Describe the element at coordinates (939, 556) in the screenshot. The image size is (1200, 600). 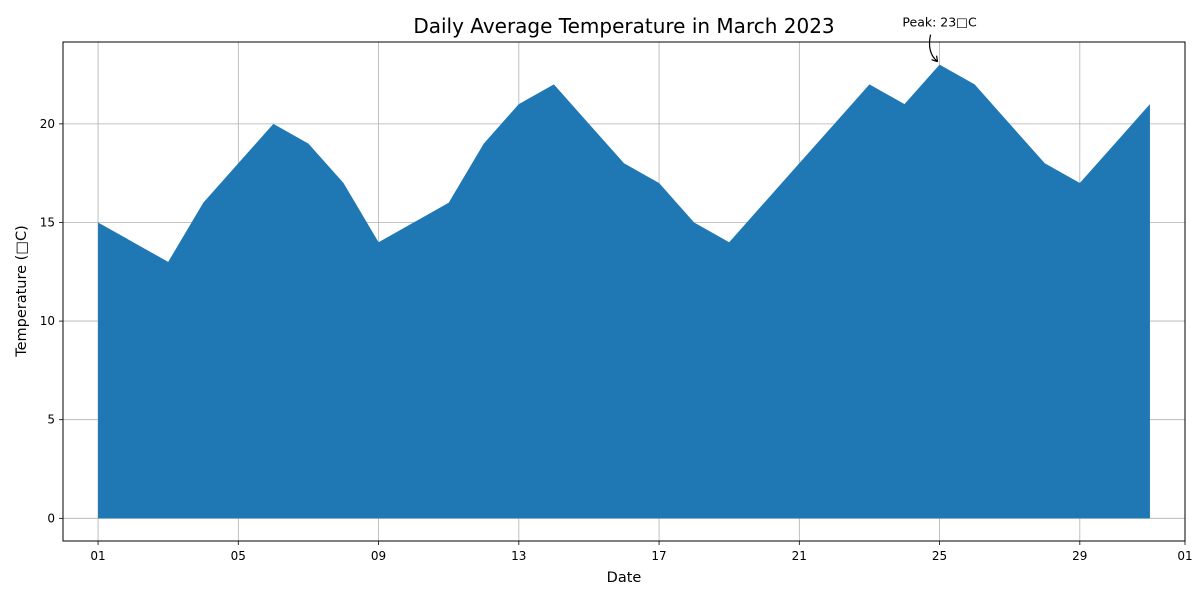
I see `x-tick-label: 25` at that location.